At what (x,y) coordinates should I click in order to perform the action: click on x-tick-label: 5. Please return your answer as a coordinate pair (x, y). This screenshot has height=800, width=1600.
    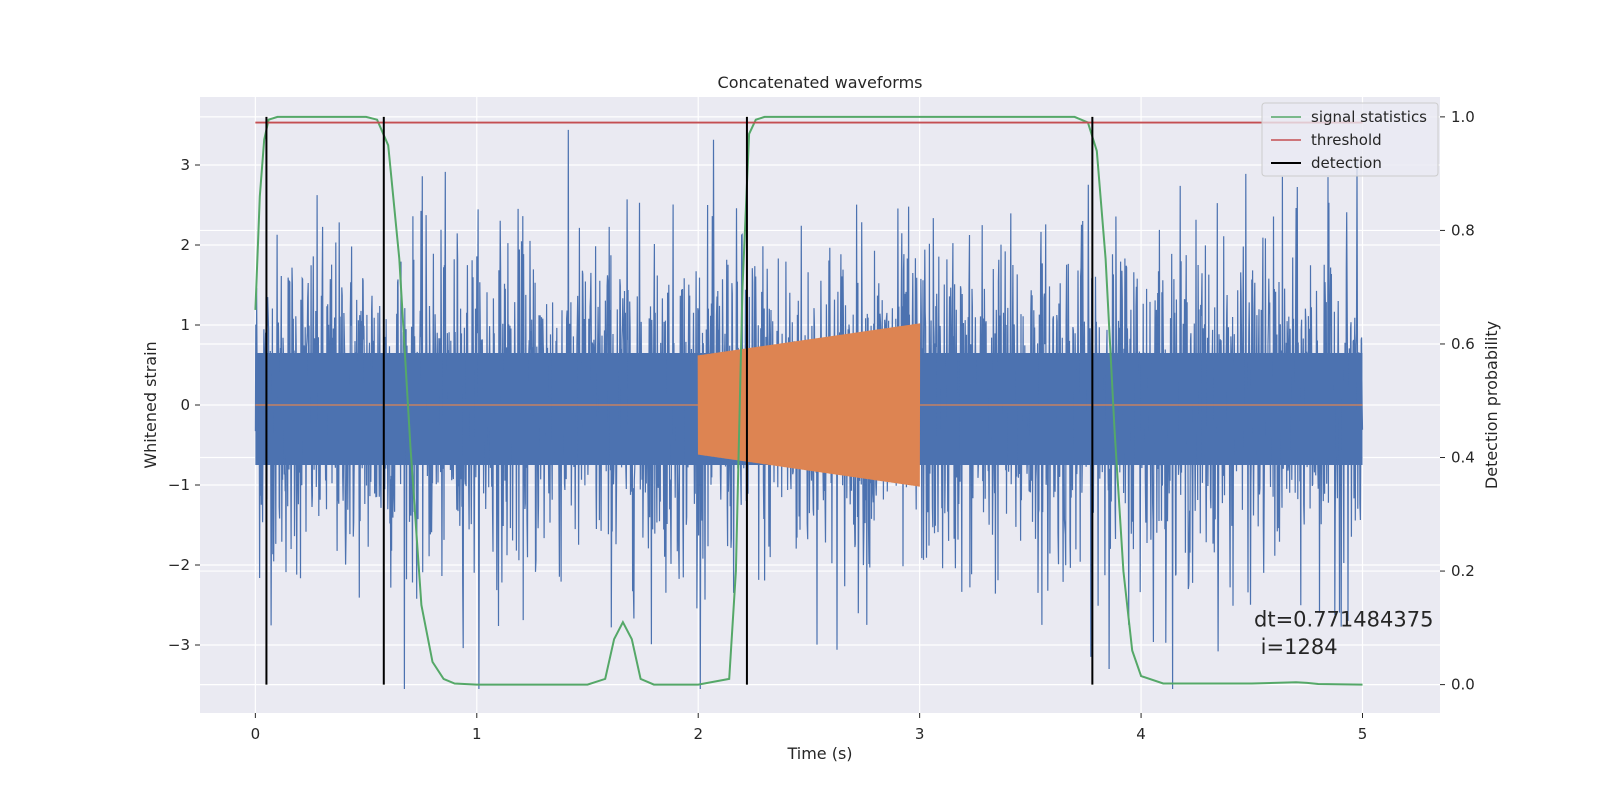
    Looking at the image, I should click on (1363, 734).